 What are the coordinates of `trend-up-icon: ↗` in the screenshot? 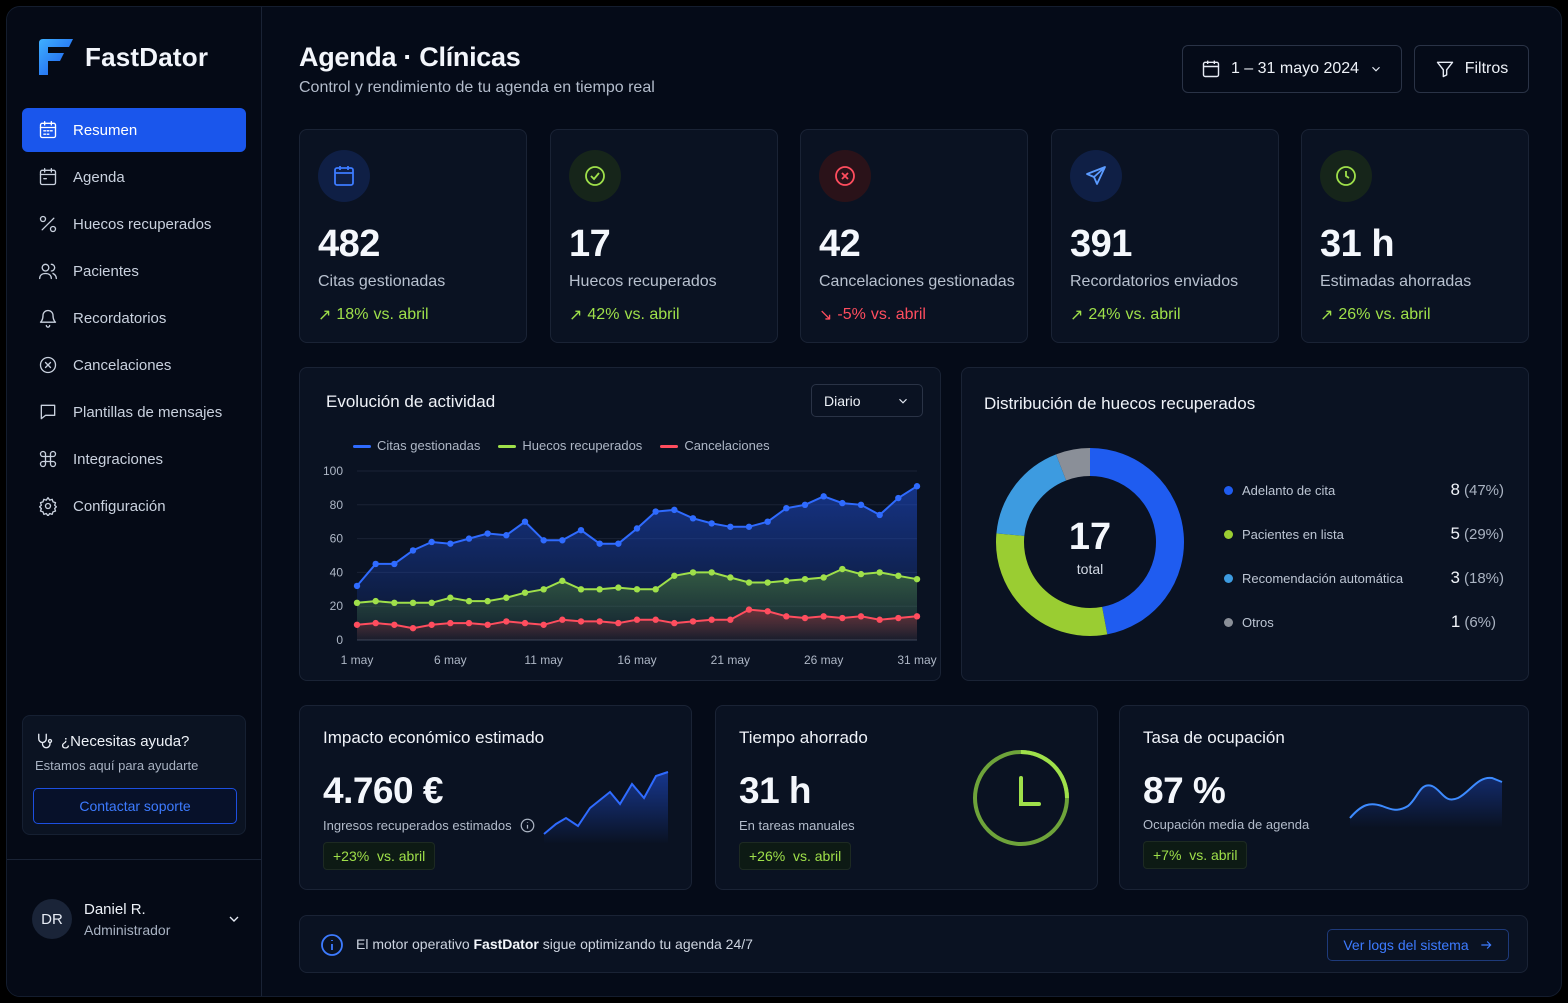 It's located at (1077, 315).